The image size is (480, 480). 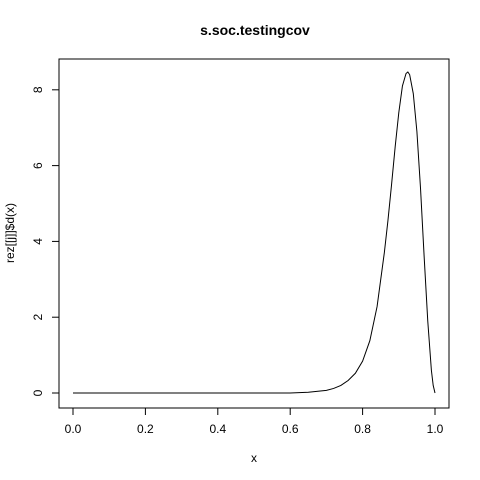 What do you see at coordinates (254, 458) in the screenshot?
I see `x-axis-label: x` at bounding box center [254, 458].